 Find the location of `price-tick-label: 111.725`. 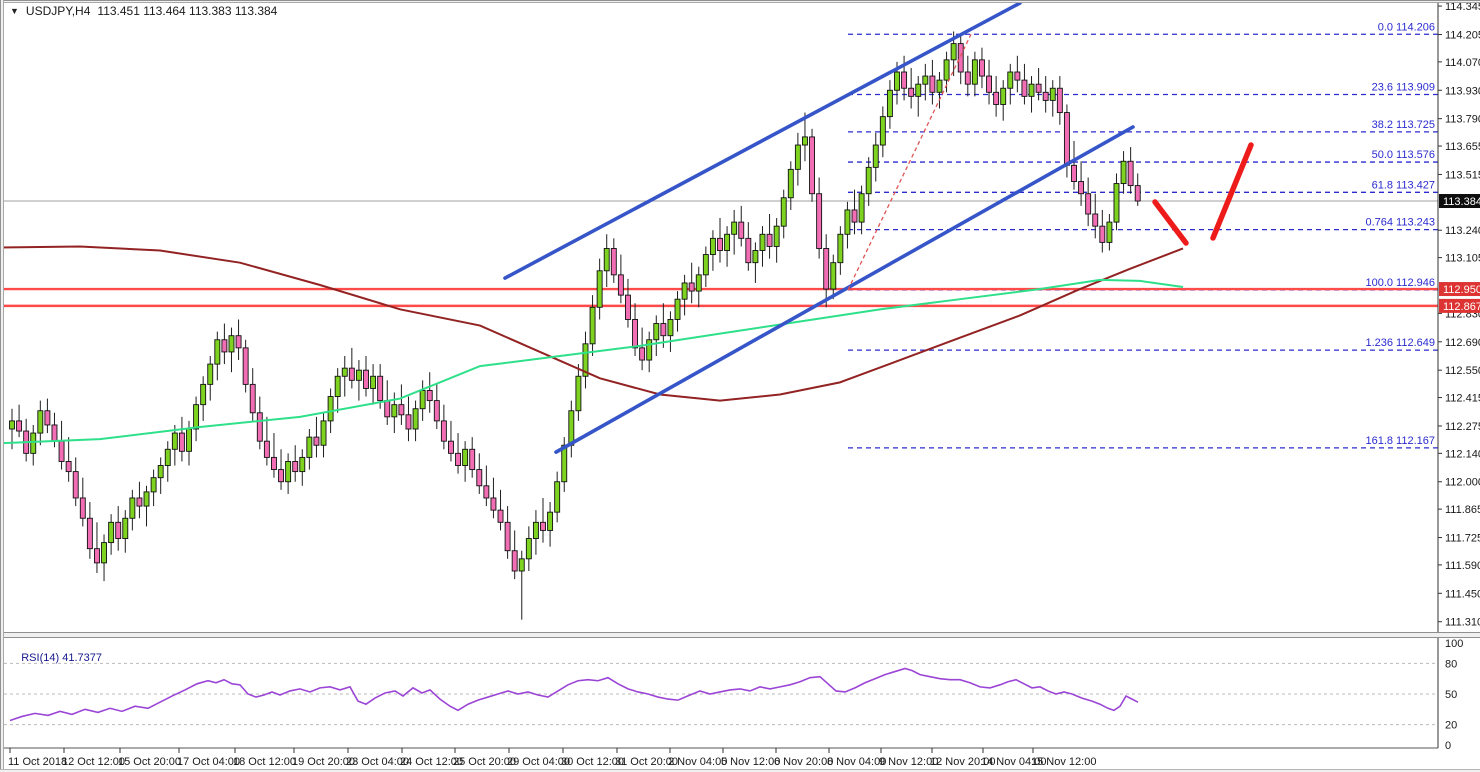

price-tick-label: 111.725 is located at coordinates (1462, 539).